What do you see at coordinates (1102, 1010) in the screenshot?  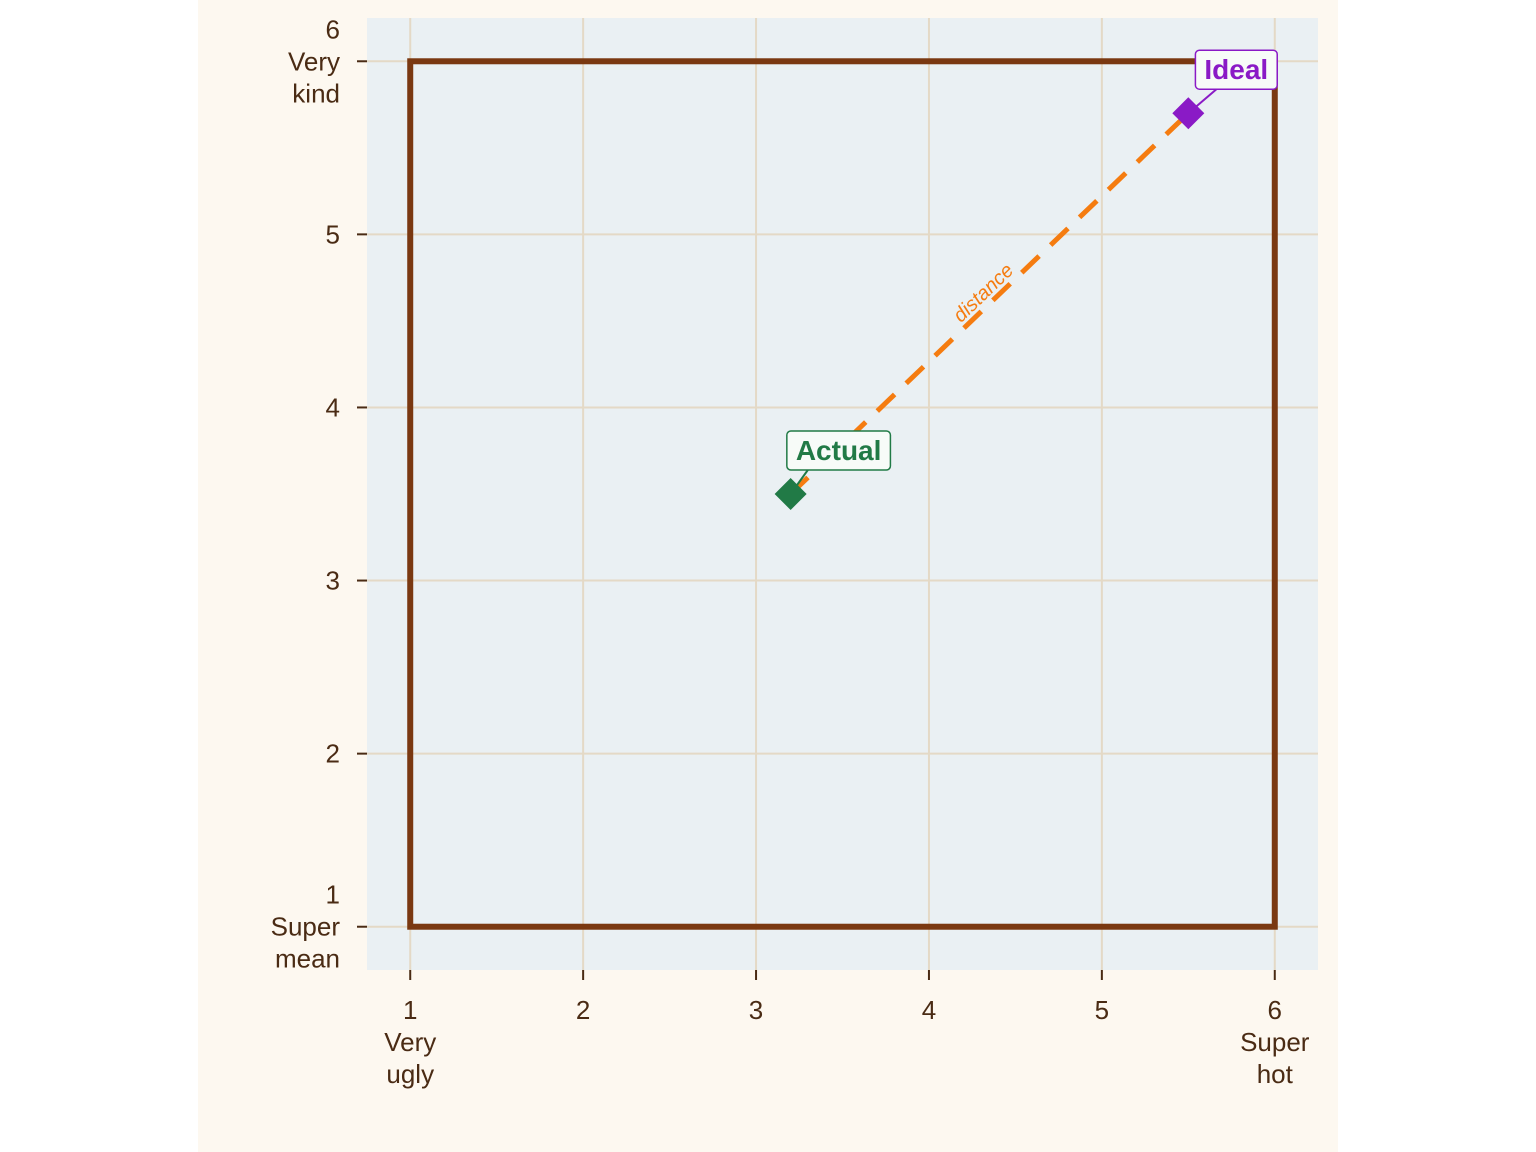 I see `x-tick-label: 5` at bounding box center [1102, 1010].